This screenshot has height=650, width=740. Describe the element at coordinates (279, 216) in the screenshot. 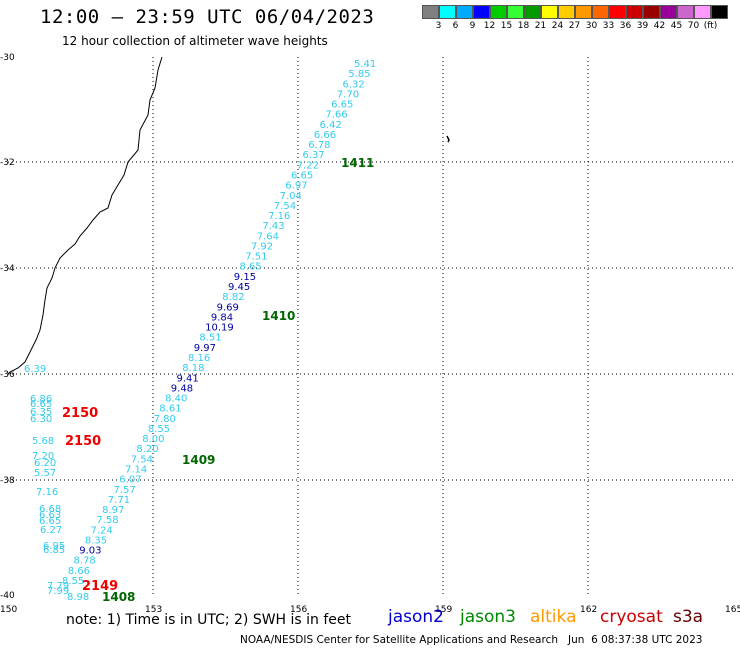

I see `swh-value: 7.16` at that location.